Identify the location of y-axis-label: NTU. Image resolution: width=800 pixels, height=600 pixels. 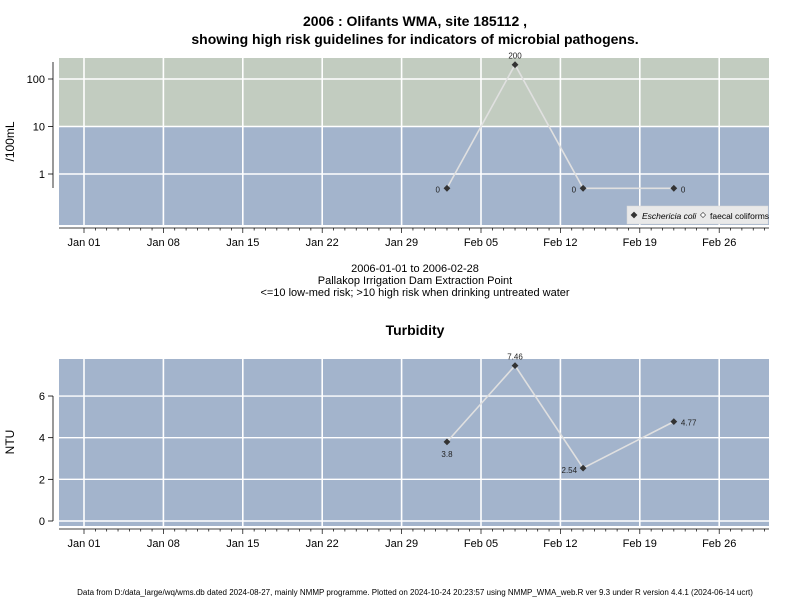
(10, 442).